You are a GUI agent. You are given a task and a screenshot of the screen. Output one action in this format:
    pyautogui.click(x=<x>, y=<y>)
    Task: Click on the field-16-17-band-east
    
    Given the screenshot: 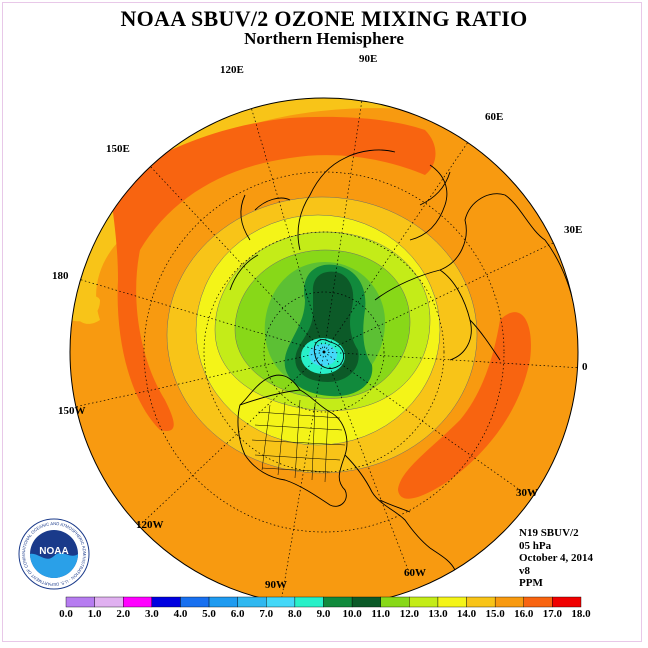 What is the action you would take?
    pyautogui.click(x=464, y=405)
    